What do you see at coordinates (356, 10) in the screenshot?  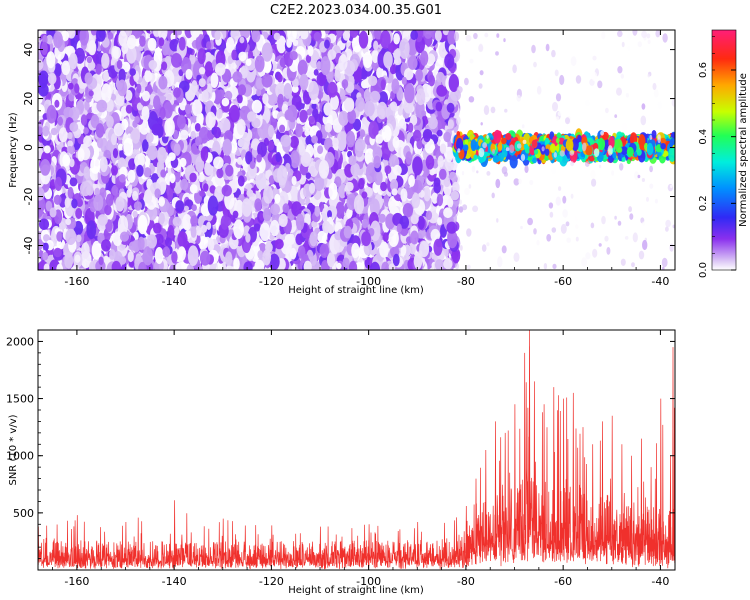 I see `chart-title: C2E2.2023.034.00.35.G01` at bounding box center [356, 10].